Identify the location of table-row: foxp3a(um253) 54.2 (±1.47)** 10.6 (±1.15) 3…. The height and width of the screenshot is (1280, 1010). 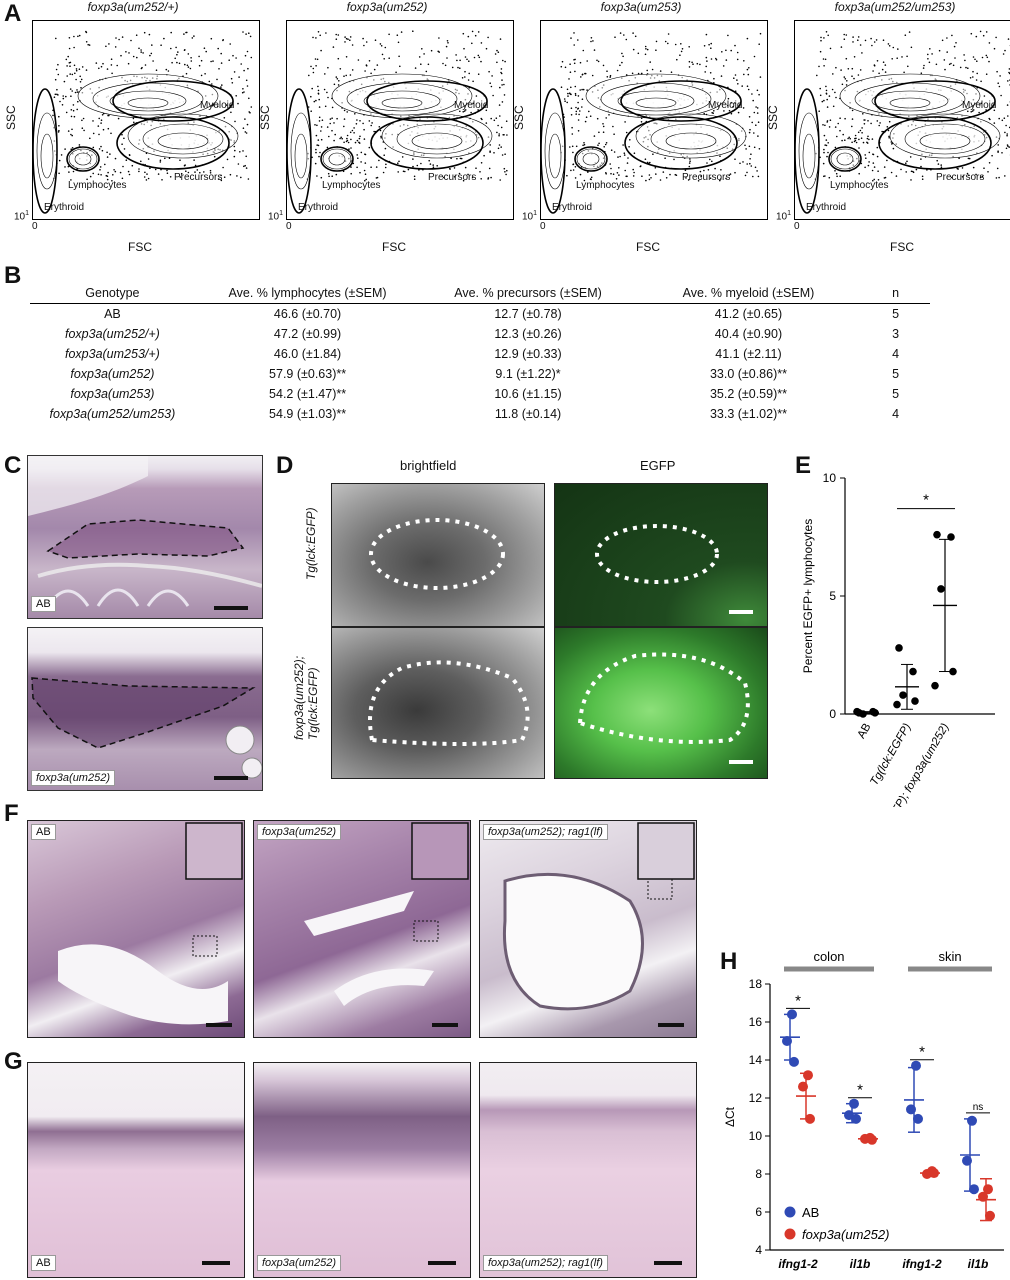
(480, 394).